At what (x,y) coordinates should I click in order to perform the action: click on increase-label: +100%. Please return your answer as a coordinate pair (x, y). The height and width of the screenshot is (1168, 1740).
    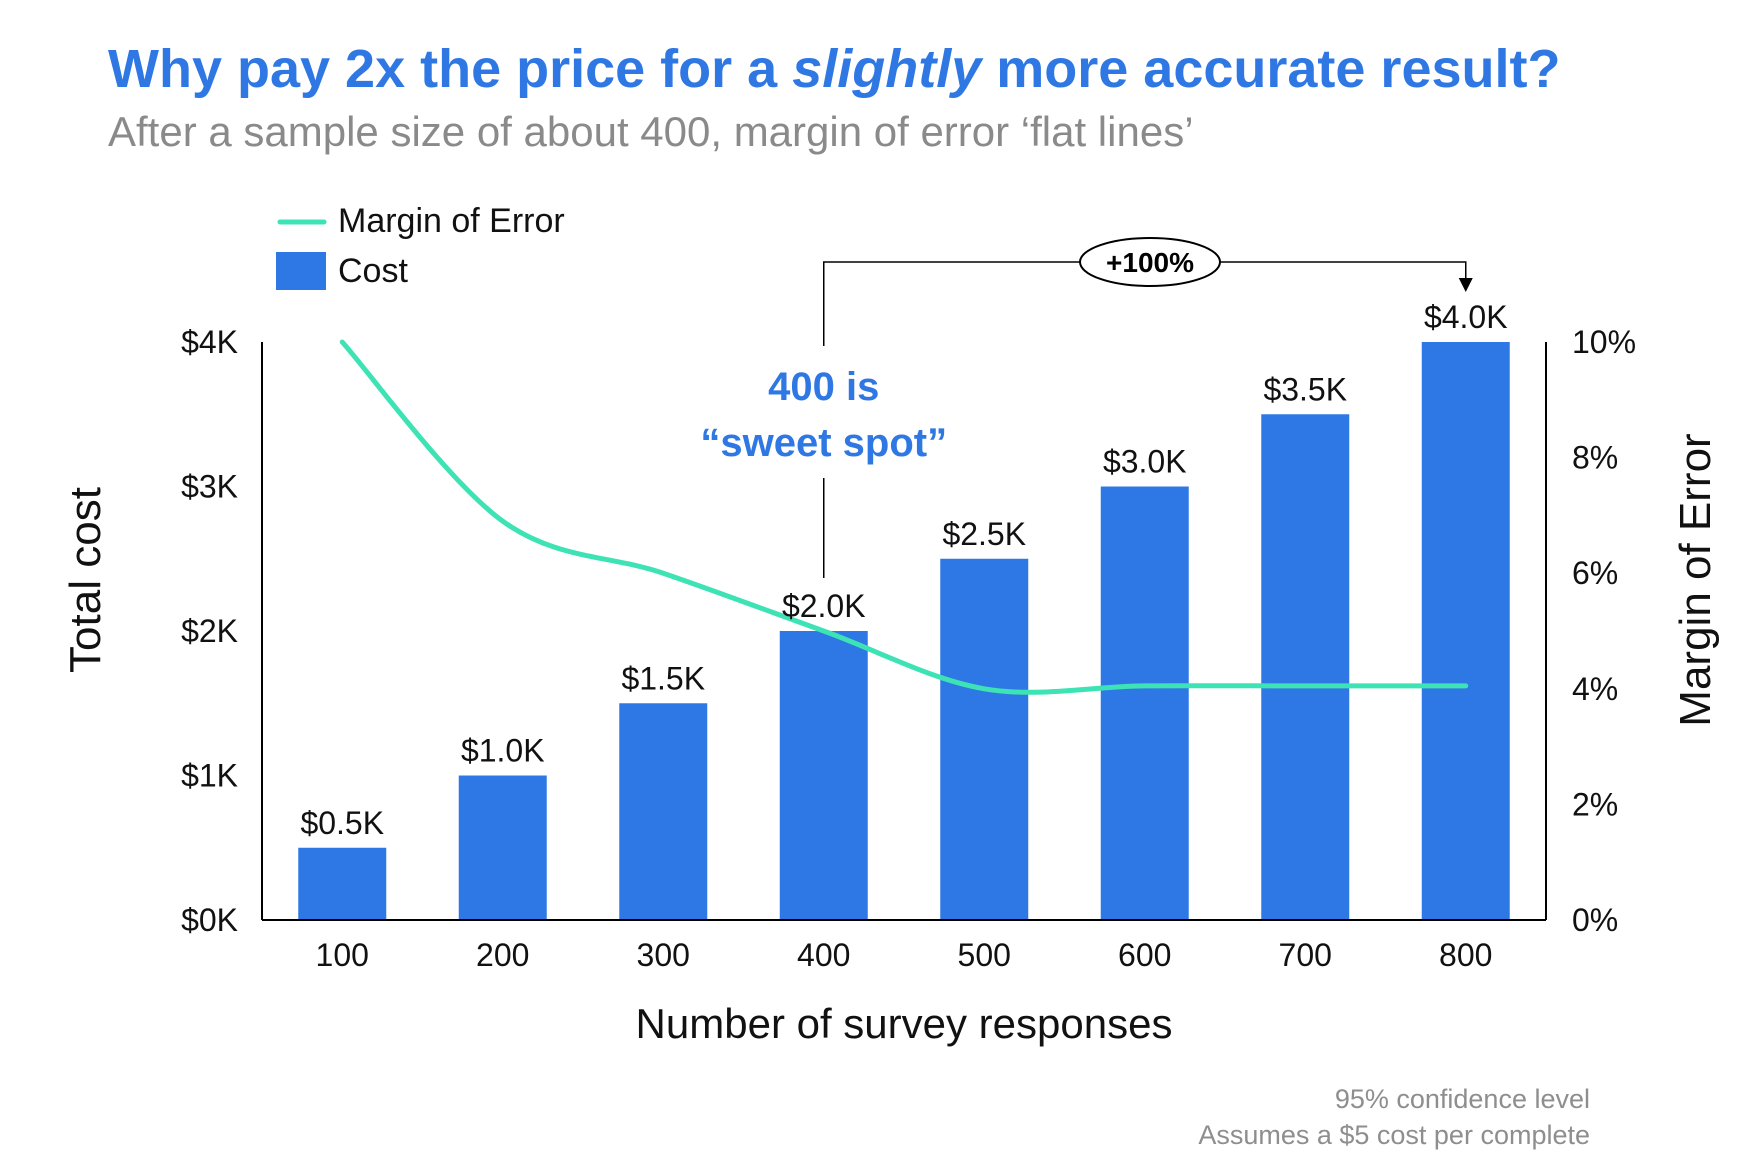
    Looking at the image, I should click on (1150, 262).